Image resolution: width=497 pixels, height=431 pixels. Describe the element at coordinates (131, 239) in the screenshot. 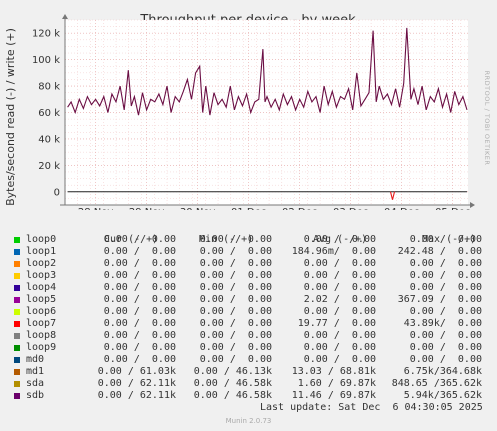

I see `header-cur: Cur (-/+)` at that location.